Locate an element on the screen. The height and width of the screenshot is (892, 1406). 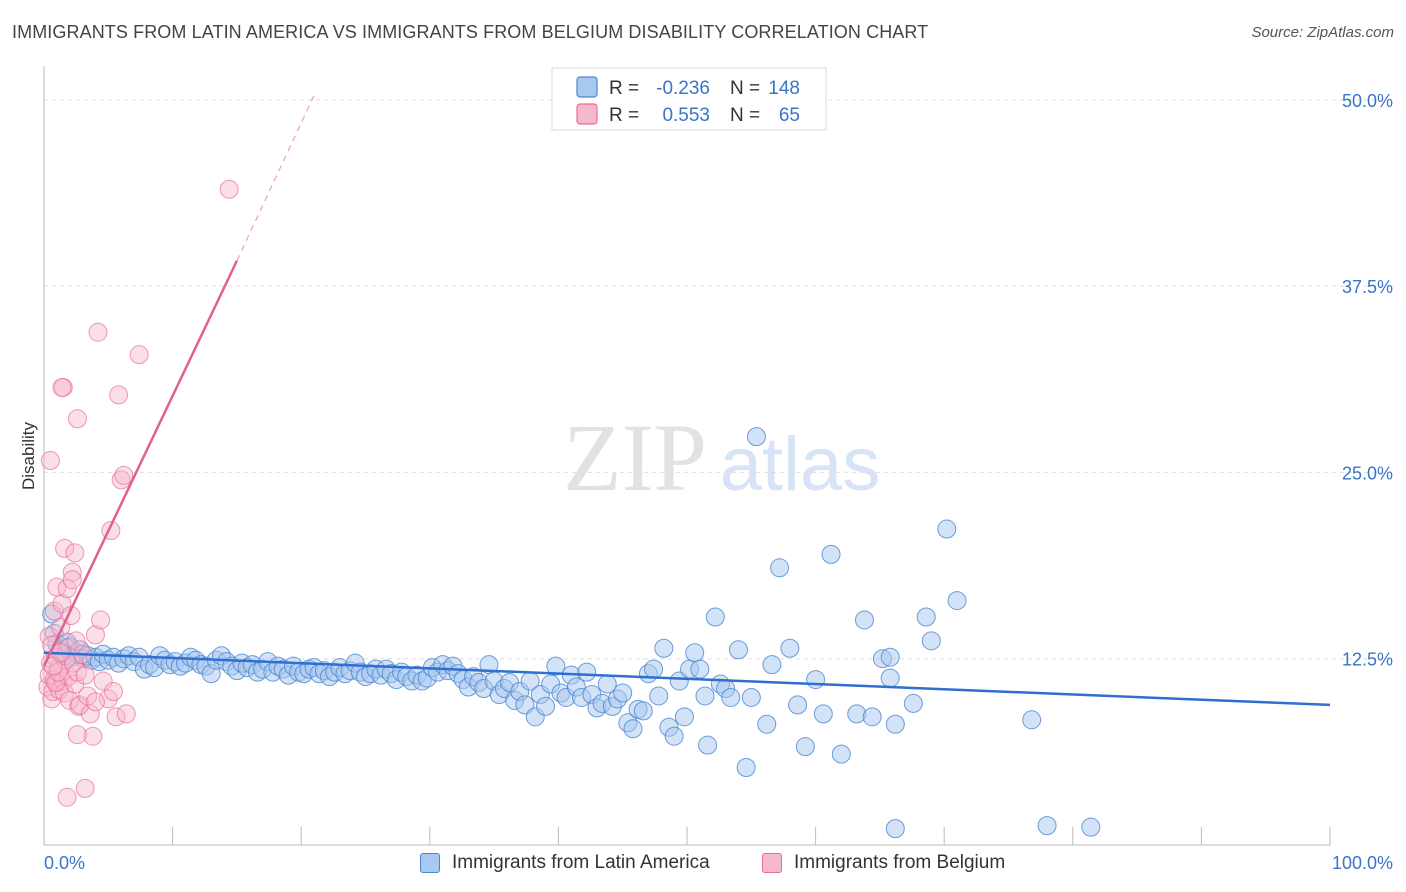
stats-n-value-blue: 148 is located at coordinates (784, 88).